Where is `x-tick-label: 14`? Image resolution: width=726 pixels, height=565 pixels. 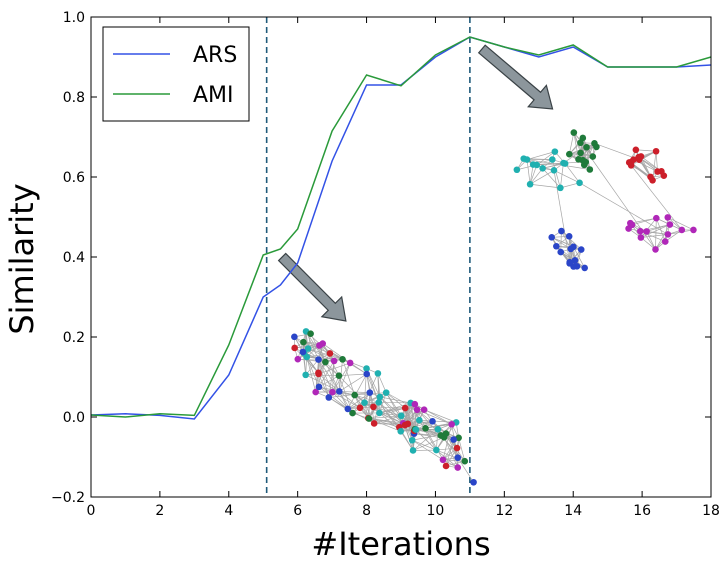
x-tick-label: 14 is located at coordinates (573, 511).